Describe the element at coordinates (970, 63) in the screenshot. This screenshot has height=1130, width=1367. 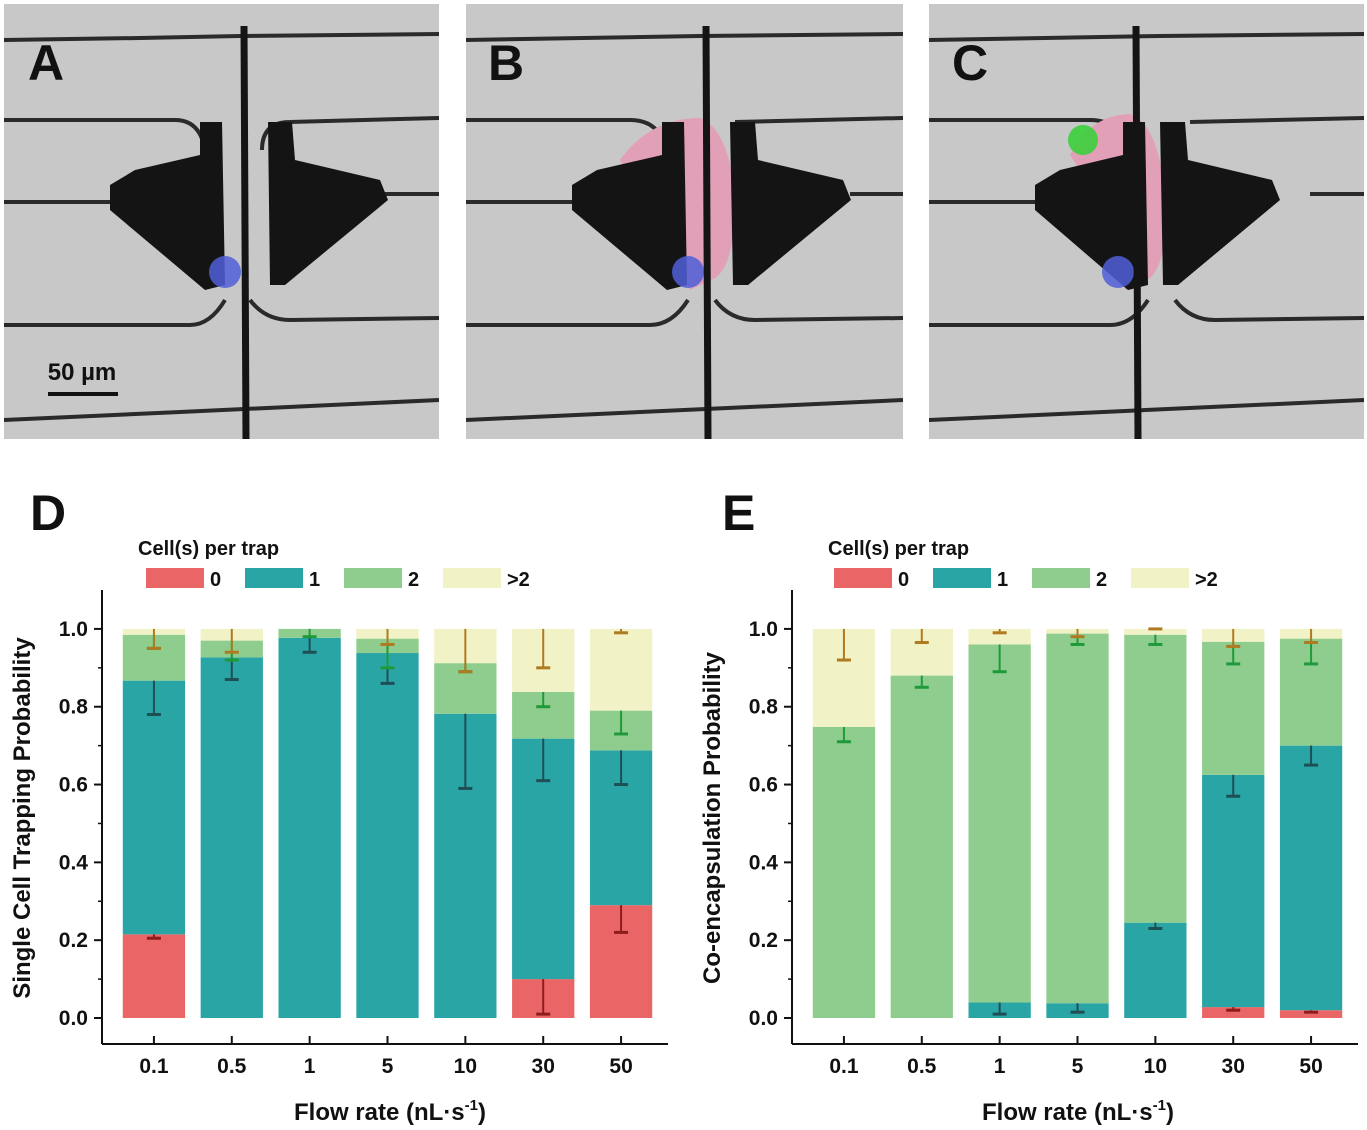
I see `panel-letter-c: C` at that location.